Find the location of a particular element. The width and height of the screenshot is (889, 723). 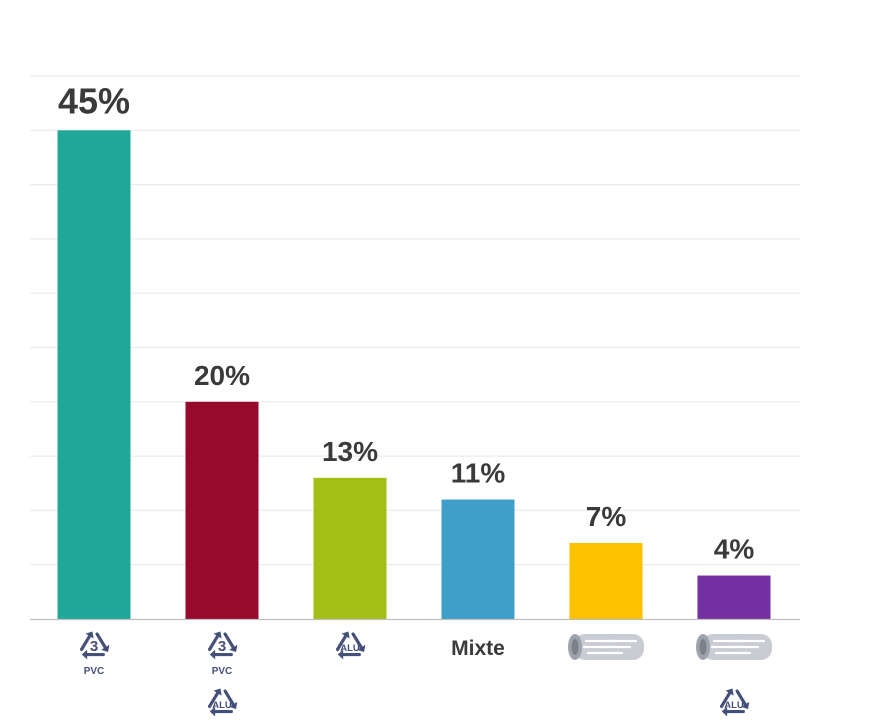

category-label: 3 PVC is located at coordinates (94, 654).